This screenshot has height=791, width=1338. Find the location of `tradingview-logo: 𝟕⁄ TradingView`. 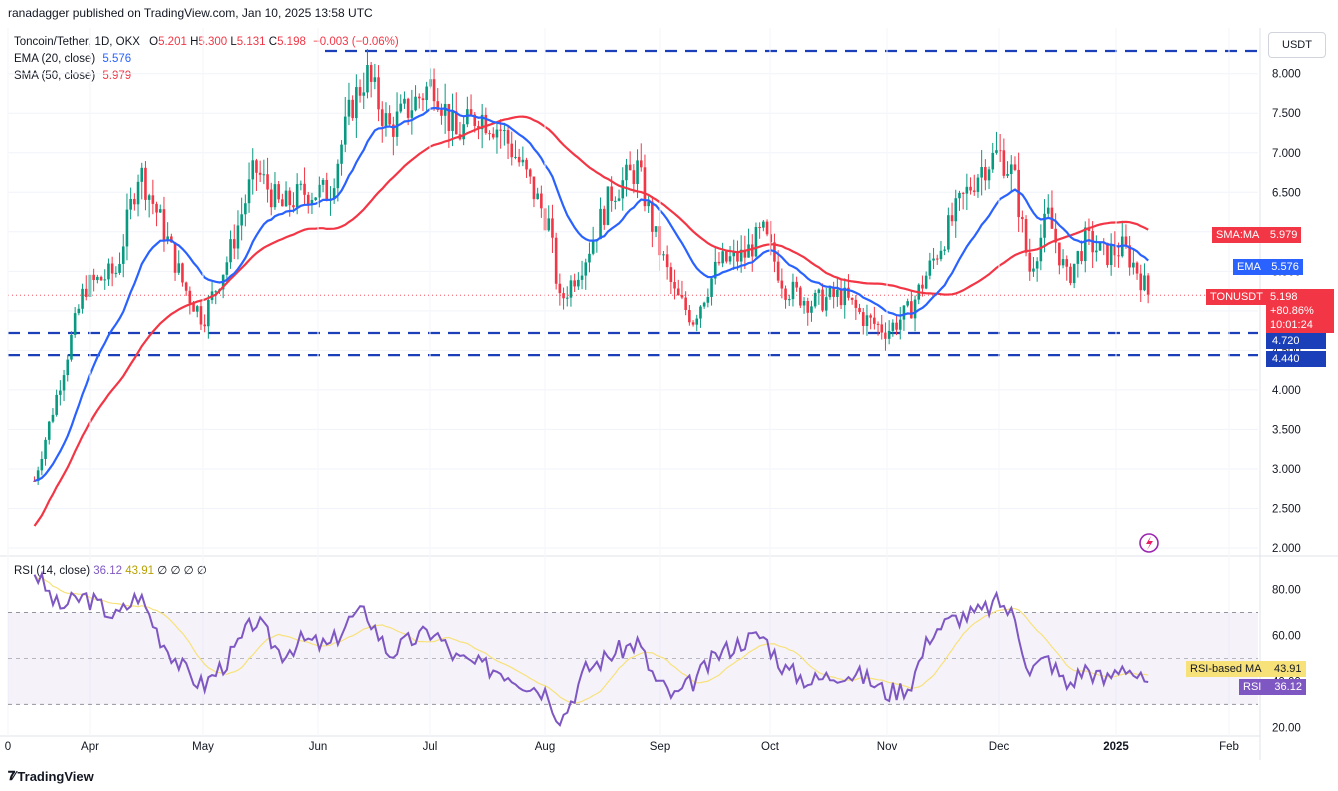

tradingview-logo: 𝟕⁄ TradingView is located at coordinates (51, 776).